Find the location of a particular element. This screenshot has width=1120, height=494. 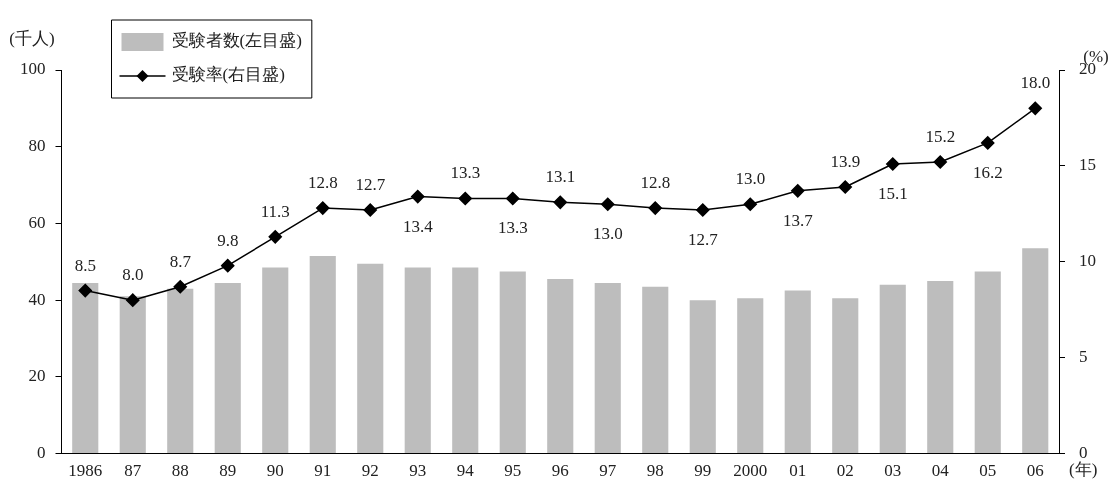

data-label: 13.7 is located at coordinates (798, 220).